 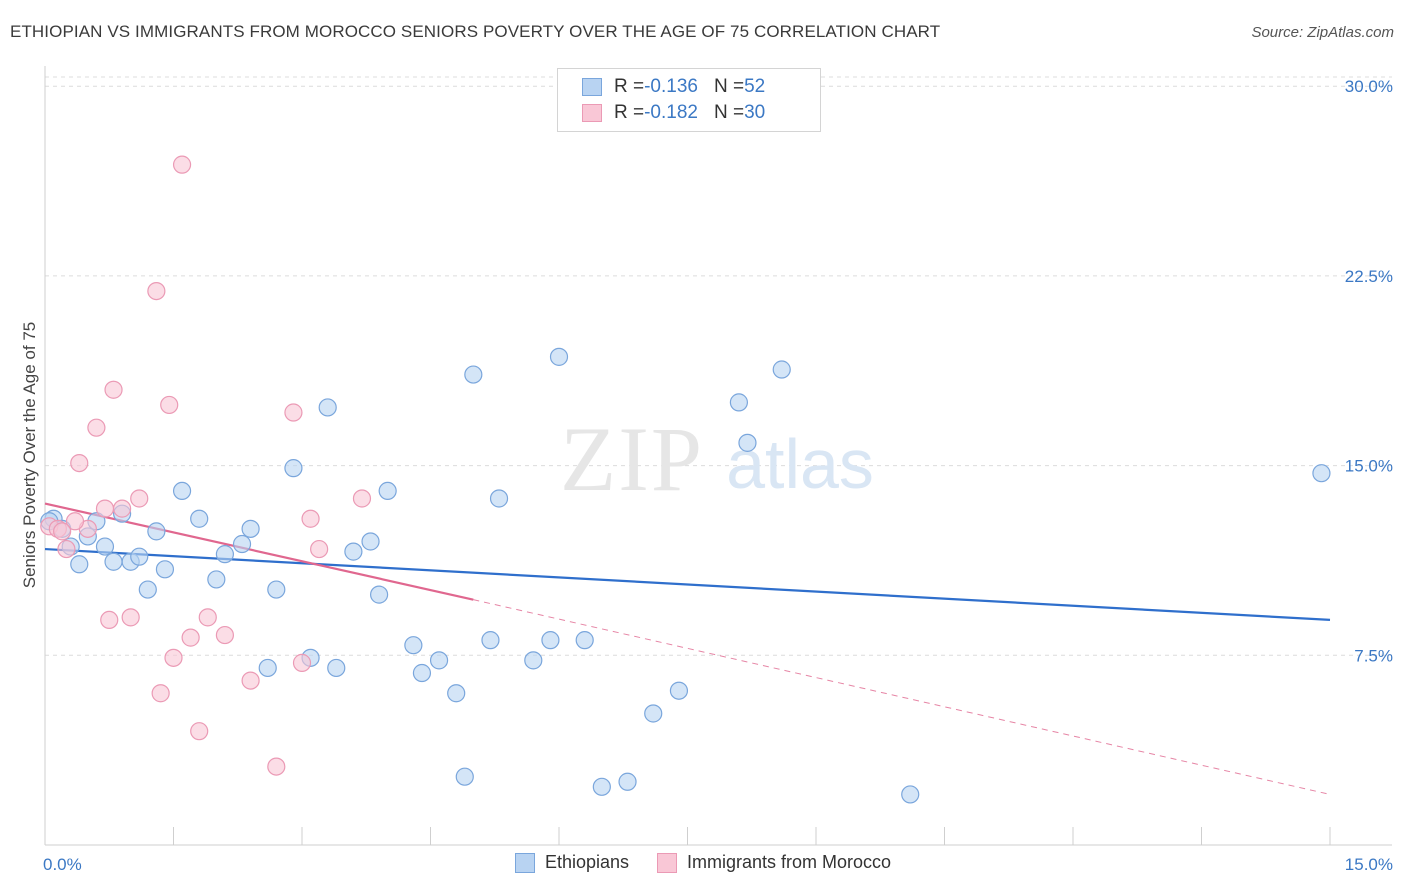 I want to click on legend-item-ethiopians: Ethiopians, so click(x=571, y=862).